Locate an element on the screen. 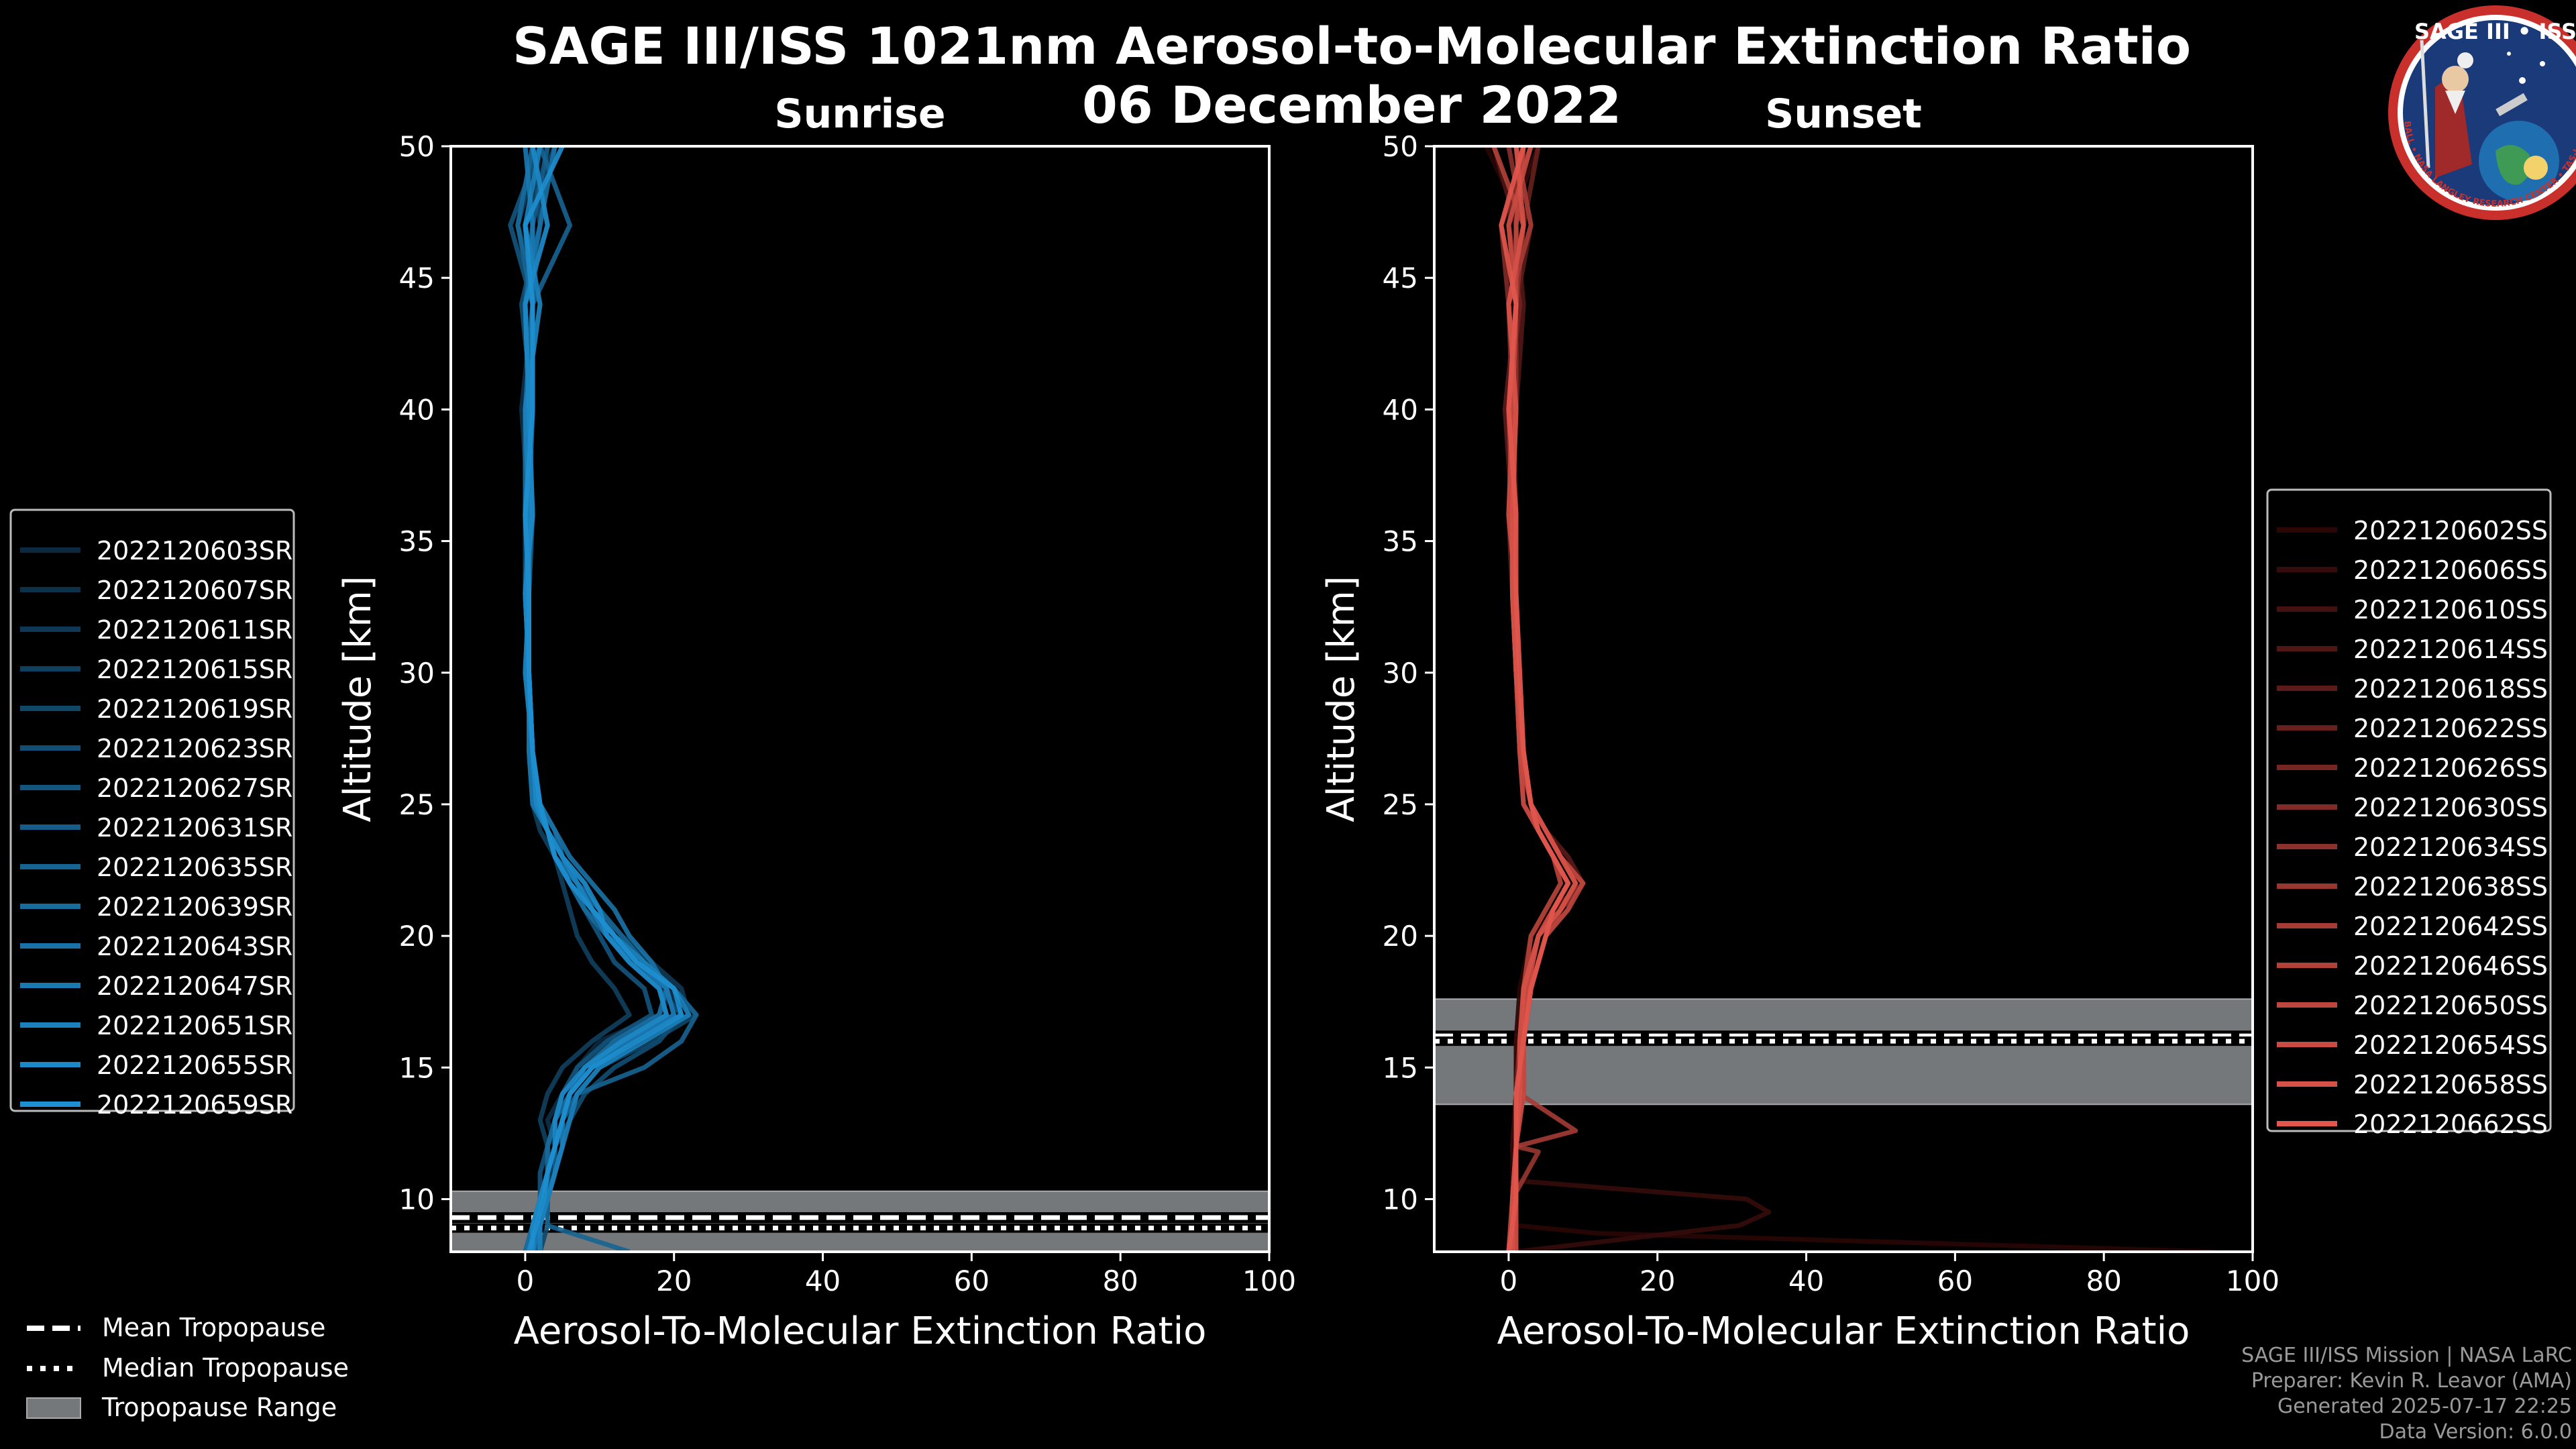 The image size is (2576, 1449). sunrise-x-axis-label: Aerosol-To-Molecular Extinction Ratio is located at coordinates (860, 1331).